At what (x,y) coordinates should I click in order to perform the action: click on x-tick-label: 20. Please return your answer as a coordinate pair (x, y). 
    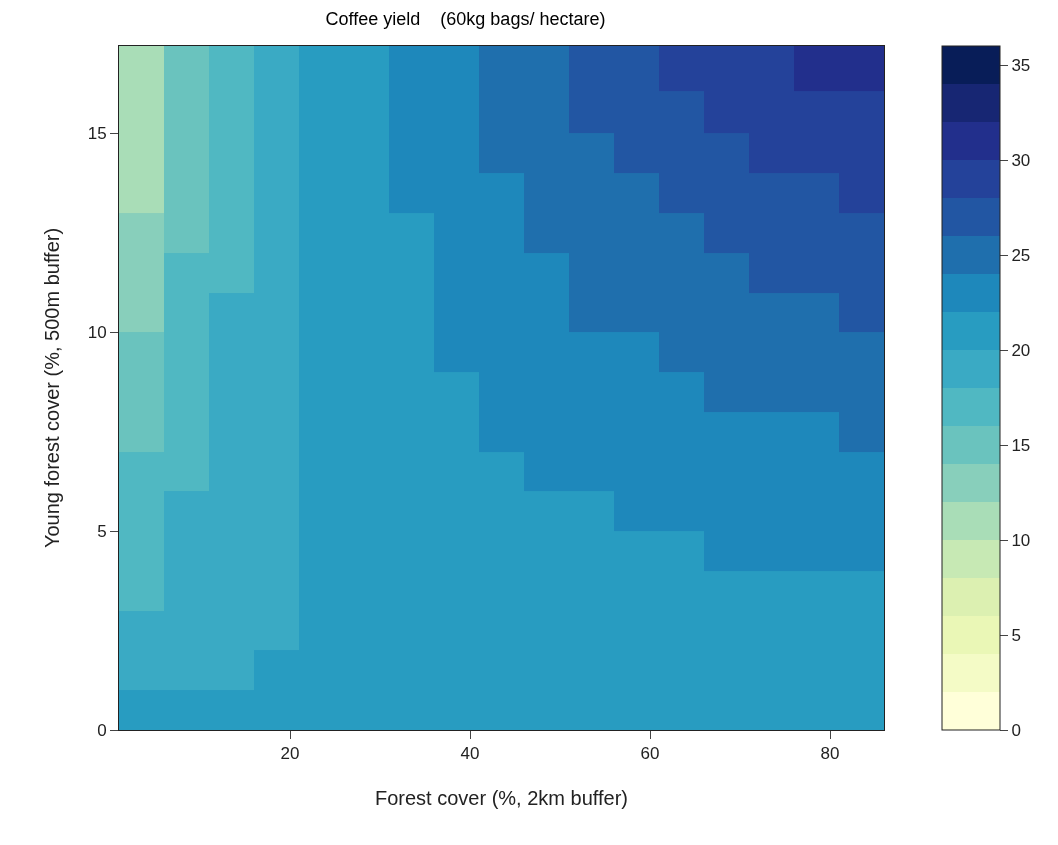
    Looking at the image, I should click on (290, 754).